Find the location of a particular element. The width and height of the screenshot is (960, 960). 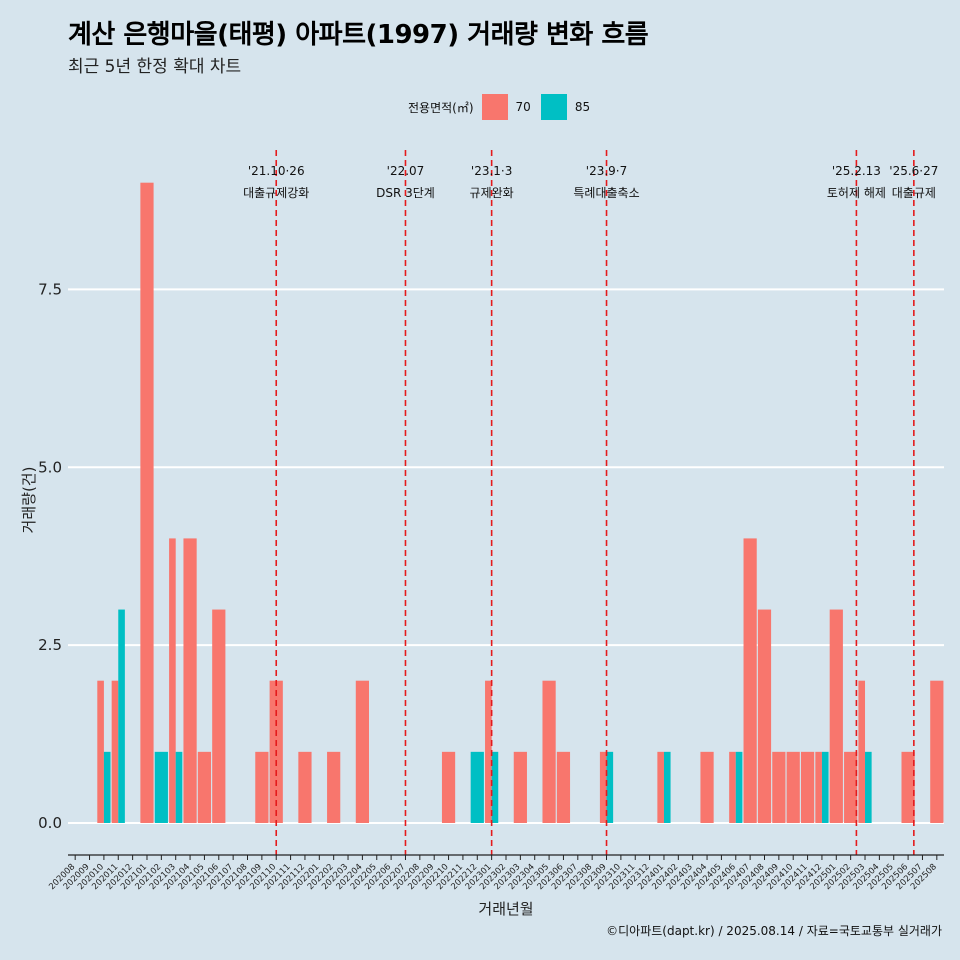

legend-label-70: 70 is located at coordinates (523, 107).